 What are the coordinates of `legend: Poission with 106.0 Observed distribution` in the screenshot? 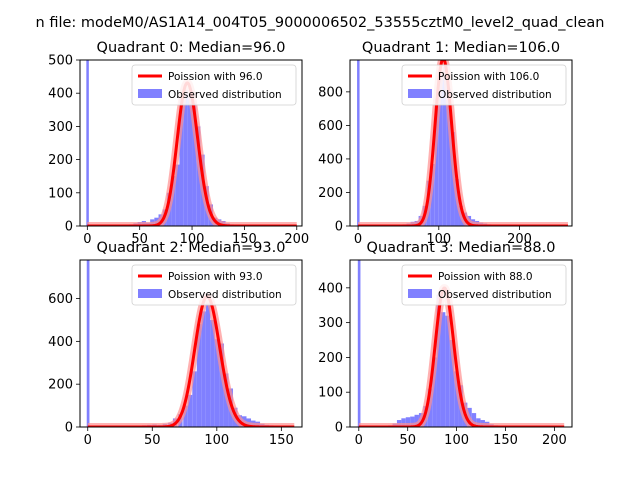 It's located at (484, 85).